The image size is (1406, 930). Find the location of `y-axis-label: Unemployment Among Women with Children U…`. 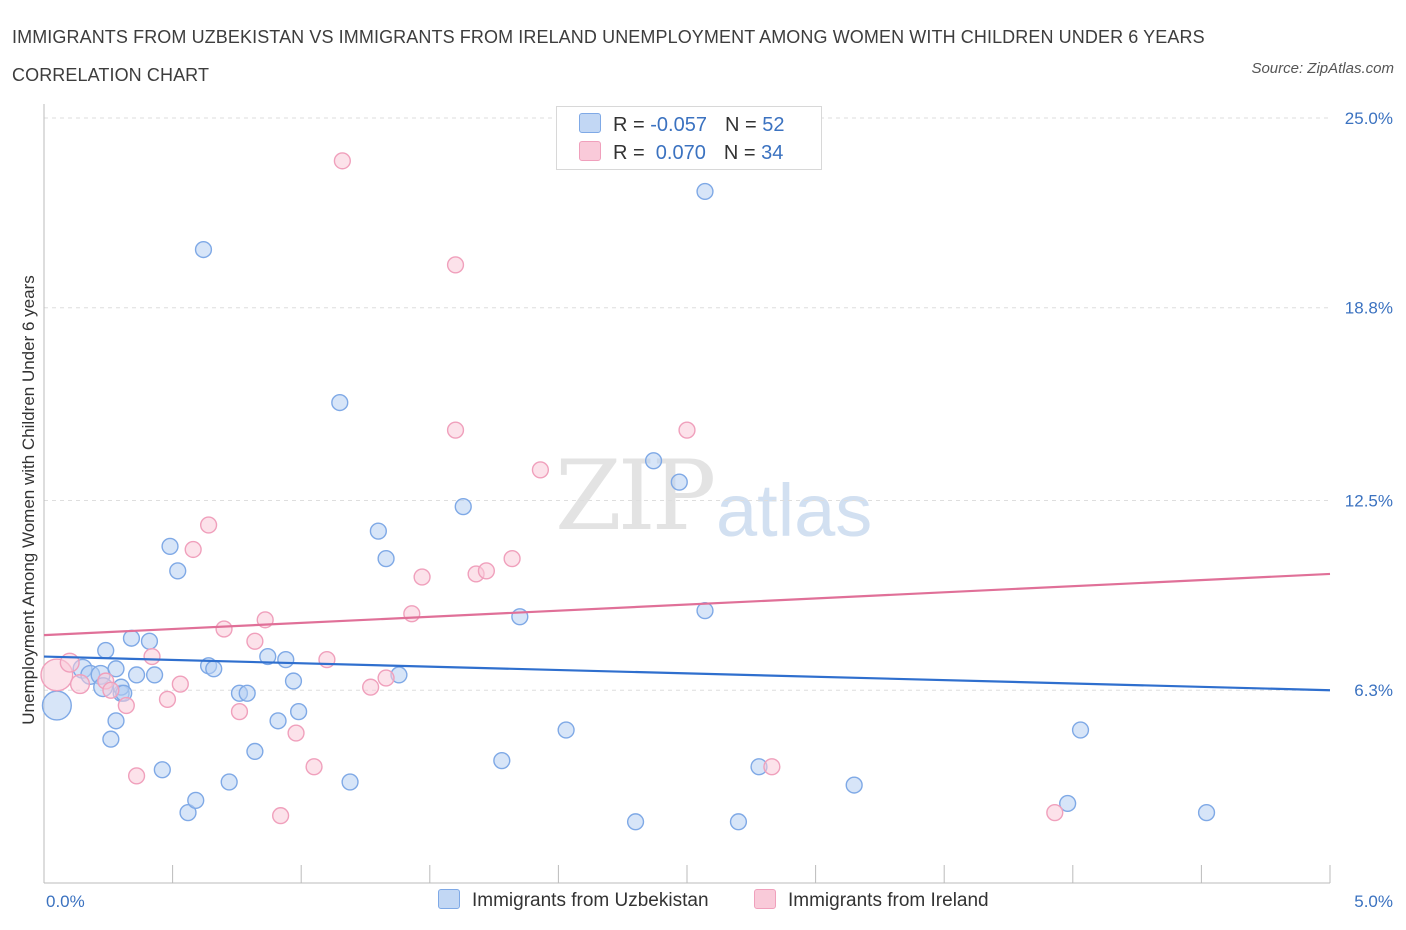

y-axis-label: Unemployment Among Women with Children U… is located at coordinates (28, 499).